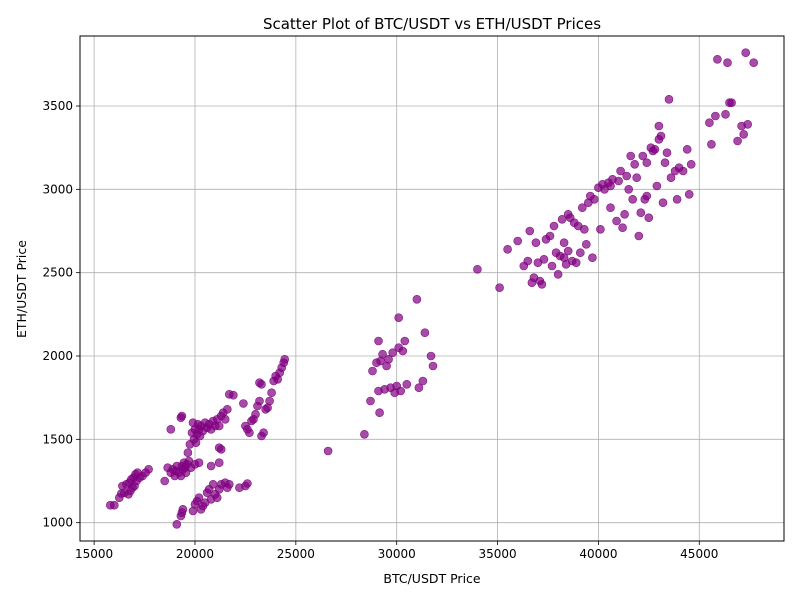 The image size is (800, 604). What do you see at coordinates (497, 554) in the screenshot?
I see `x-tick-label: 35000` at bounding box center [497, 554].